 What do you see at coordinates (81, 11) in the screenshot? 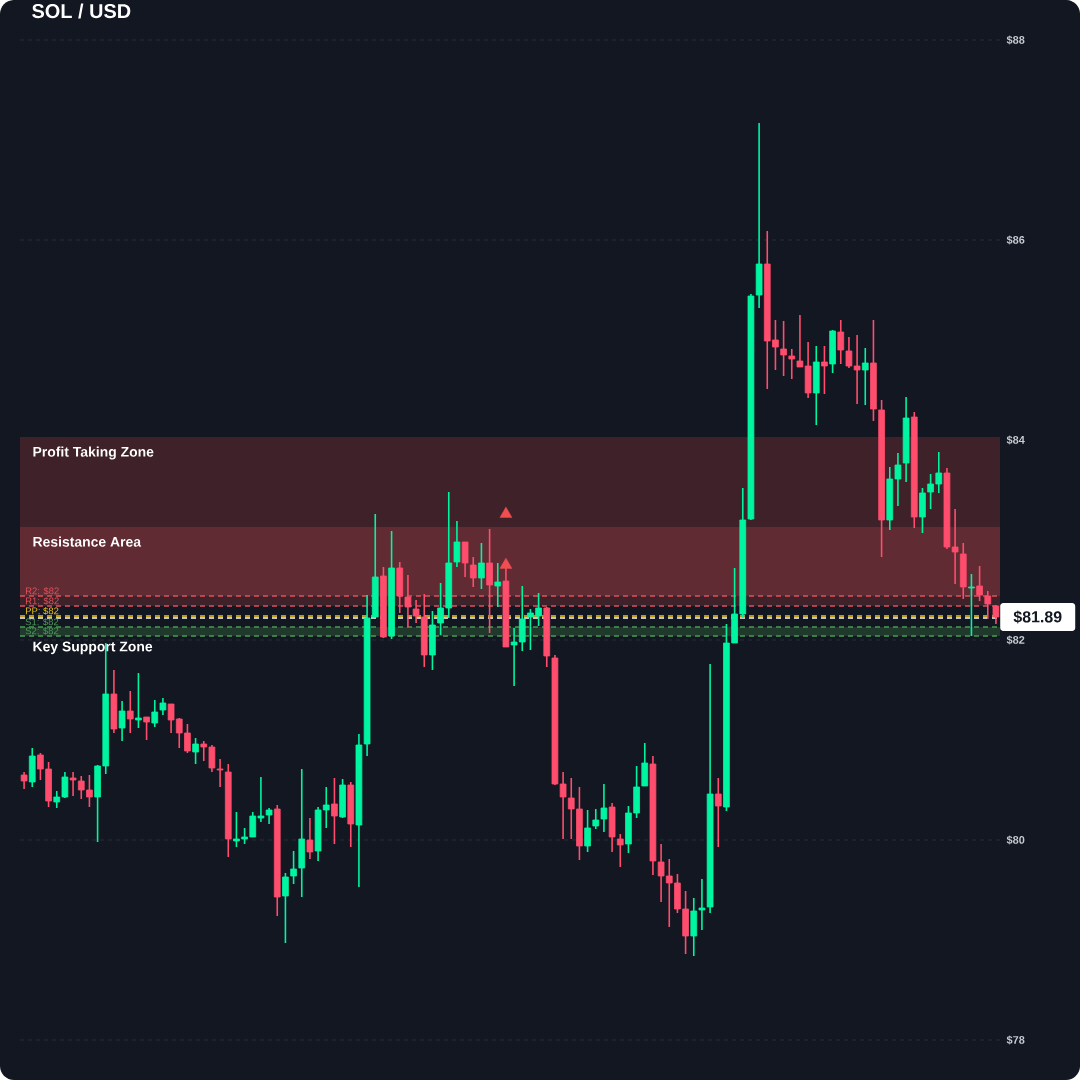
I see `chart-title: SOL / USD` at bounding box center [81, 11].